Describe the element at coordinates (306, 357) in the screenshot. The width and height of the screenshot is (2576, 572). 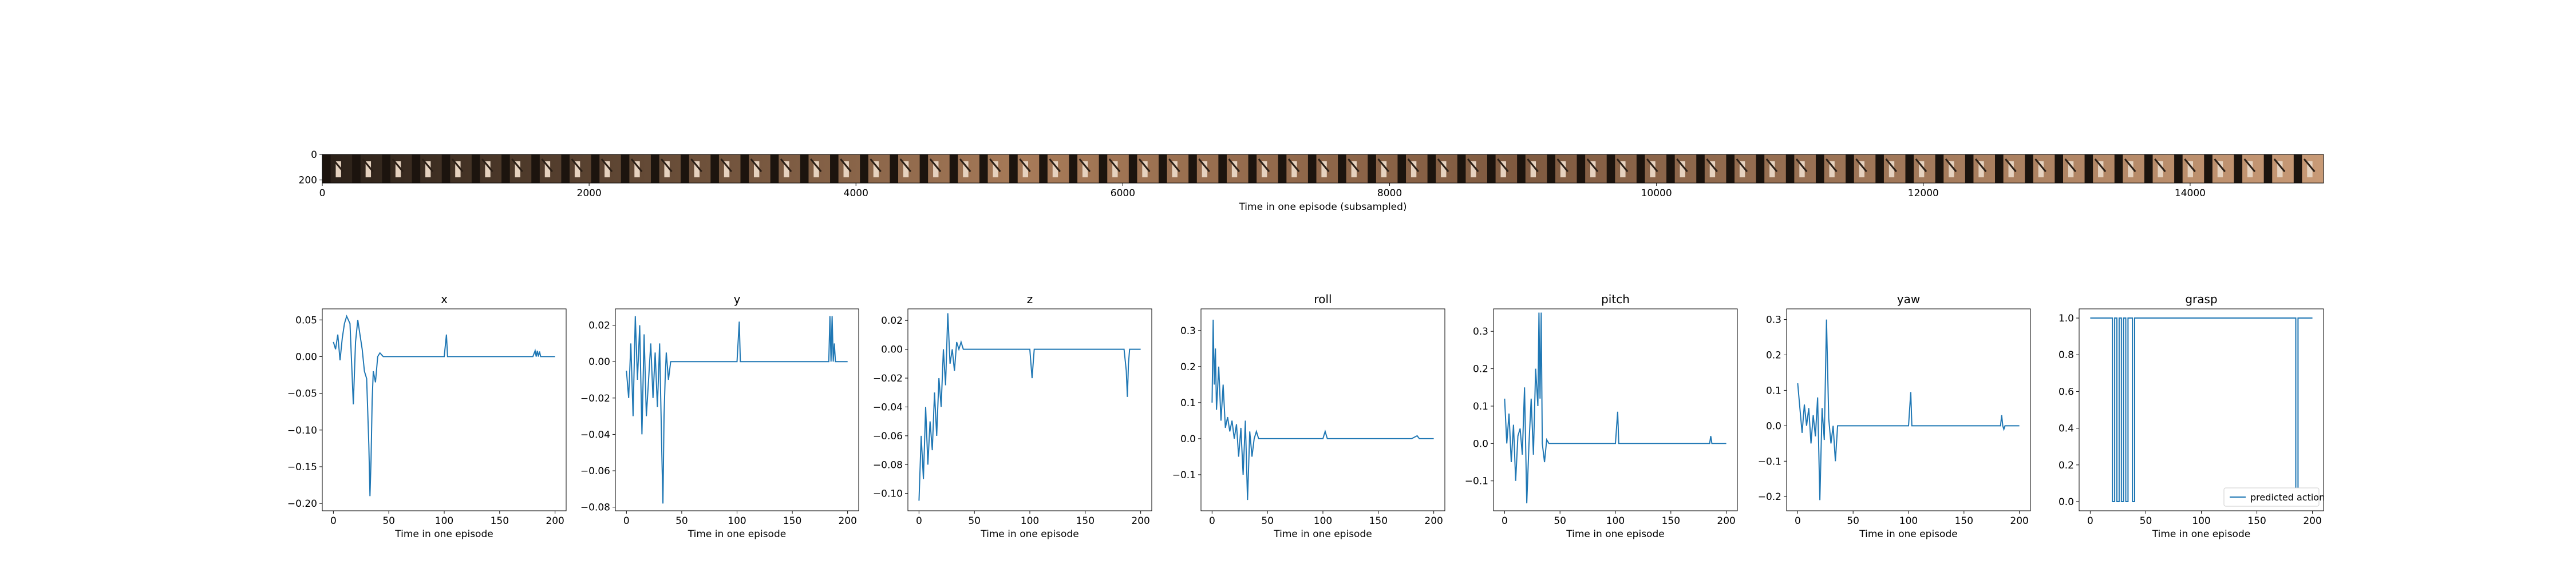
I see `x-y-tick-label: 0.00` at that location.